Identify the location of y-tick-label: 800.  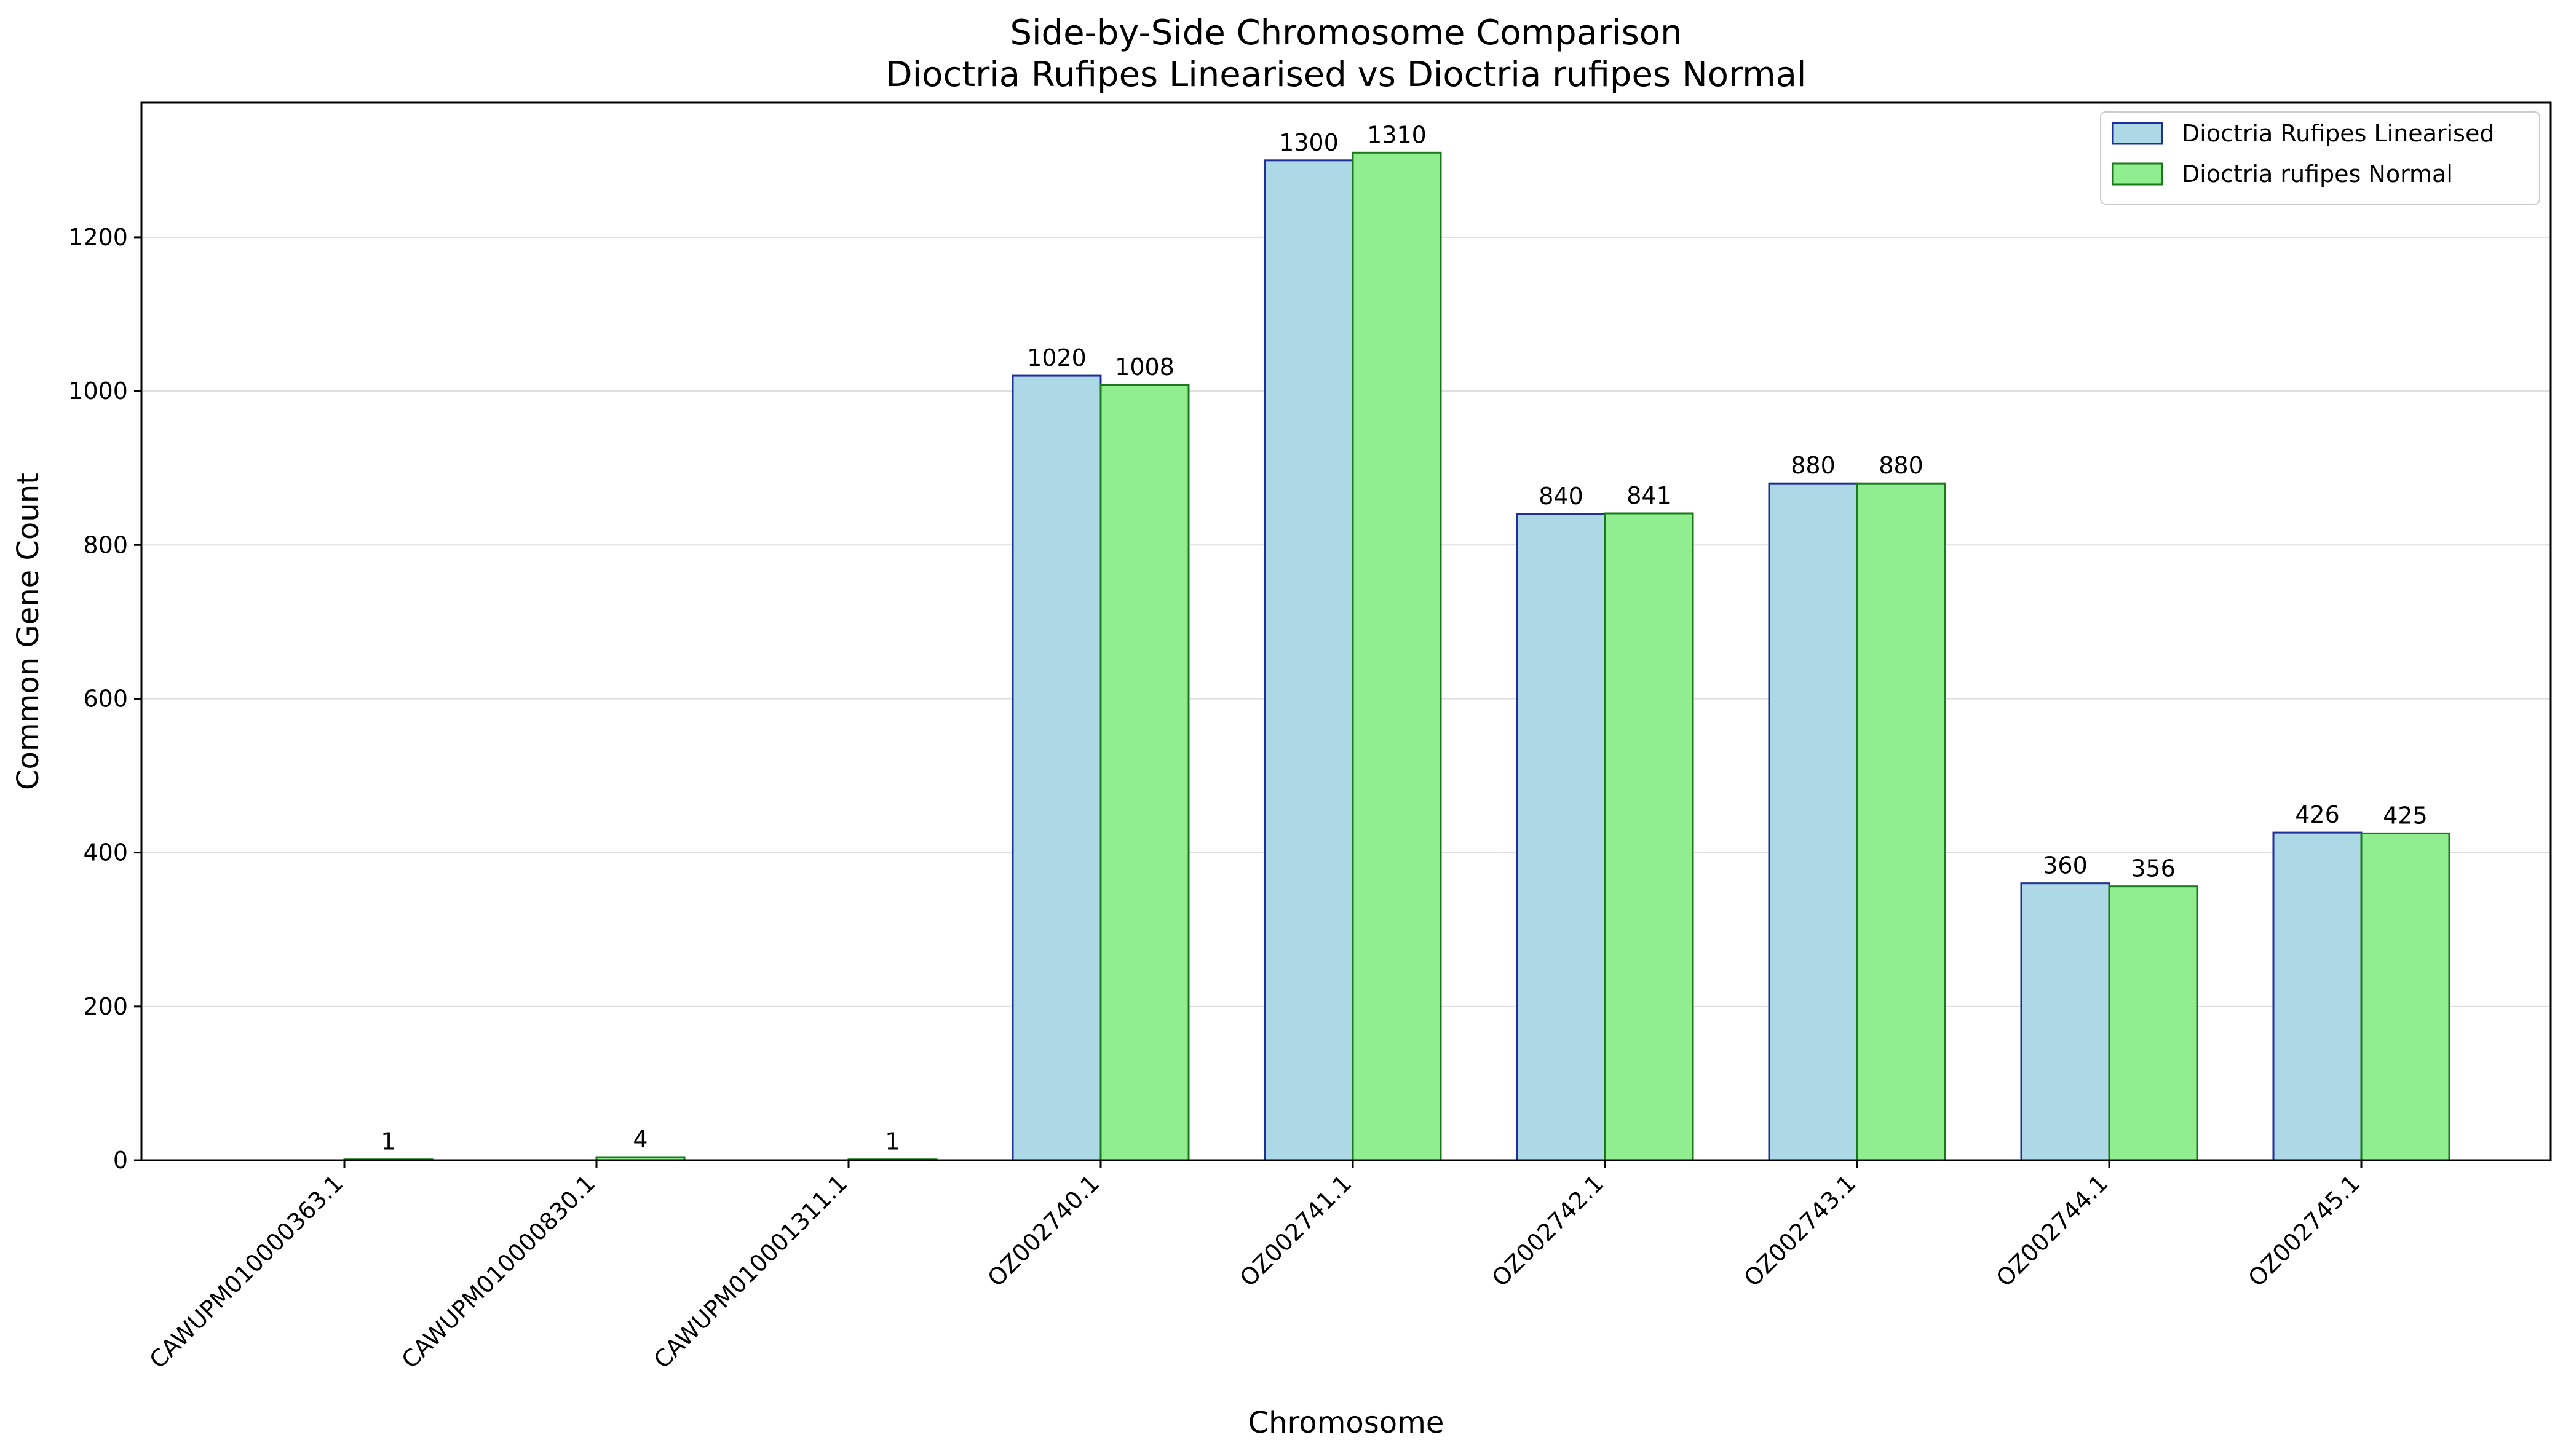
(105, 545).